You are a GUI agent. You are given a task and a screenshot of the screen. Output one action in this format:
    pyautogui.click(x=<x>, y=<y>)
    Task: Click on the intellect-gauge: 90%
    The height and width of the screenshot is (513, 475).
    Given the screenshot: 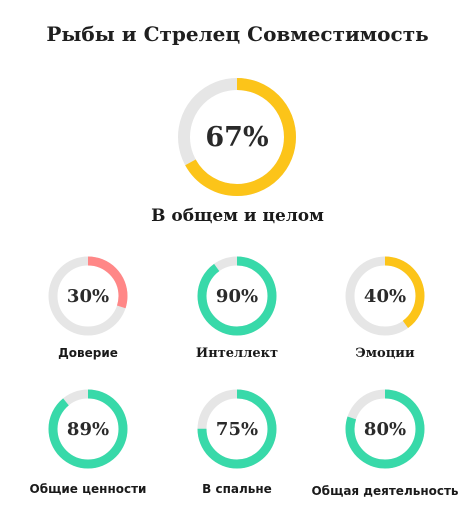 What is the action you would take?
    pyautogui.click(x=237, y=296)
    